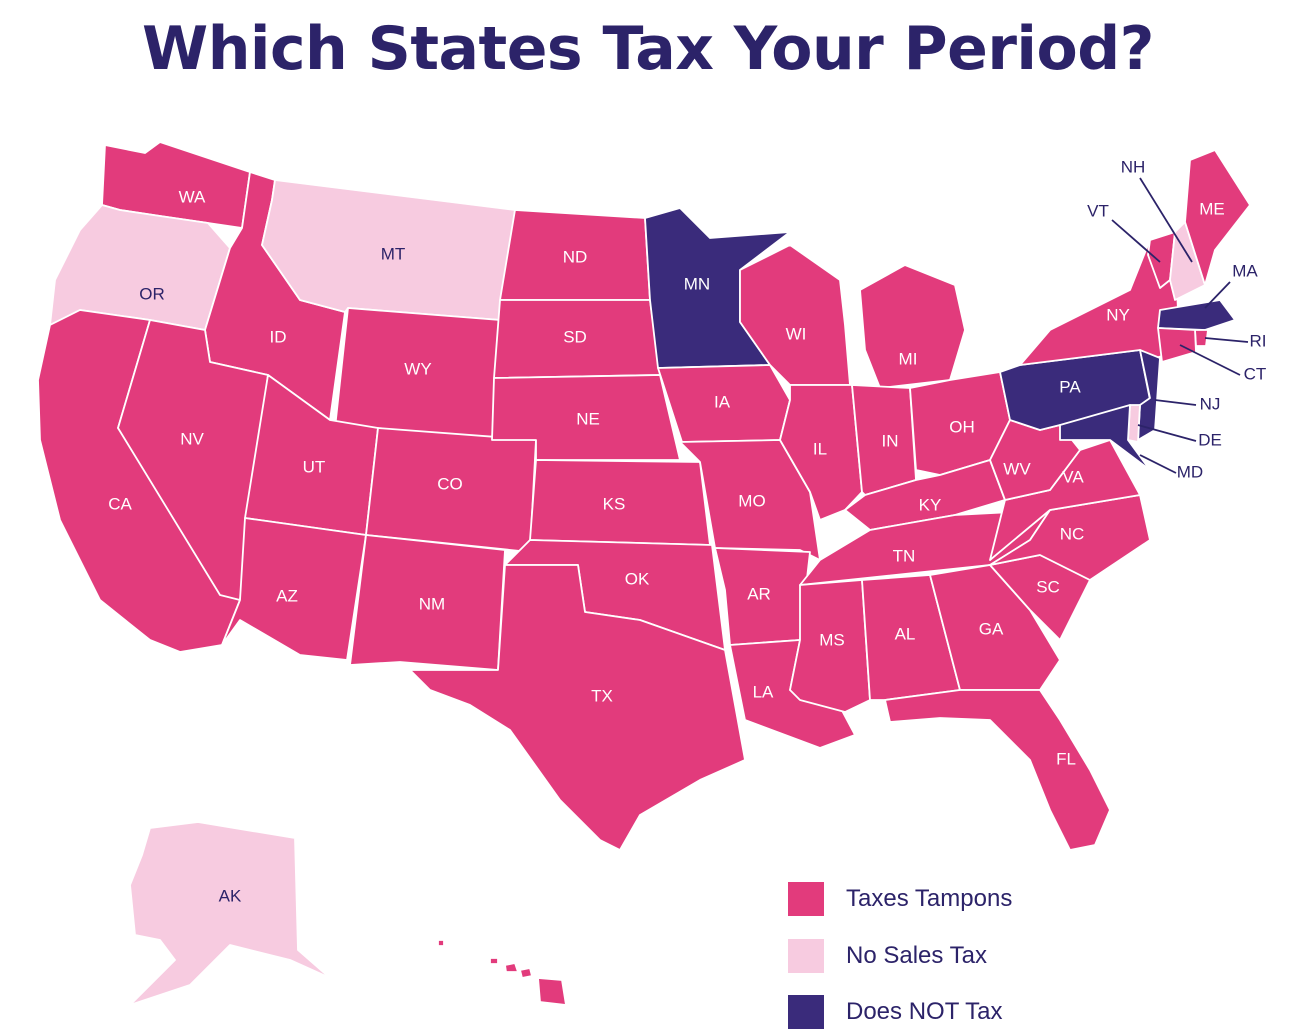 This screenshot has height=1034, width=1296. I want to click on leader-line-nh, so click(1166, 220).